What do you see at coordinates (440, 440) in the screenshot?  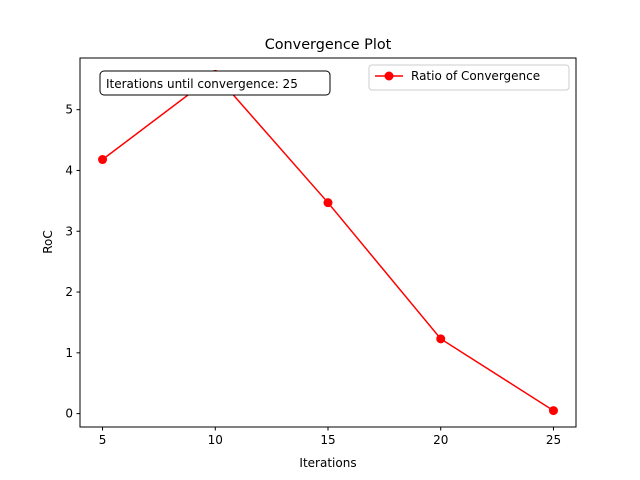 I see `x-tick-label: 20` at bounding box center [440, 440].